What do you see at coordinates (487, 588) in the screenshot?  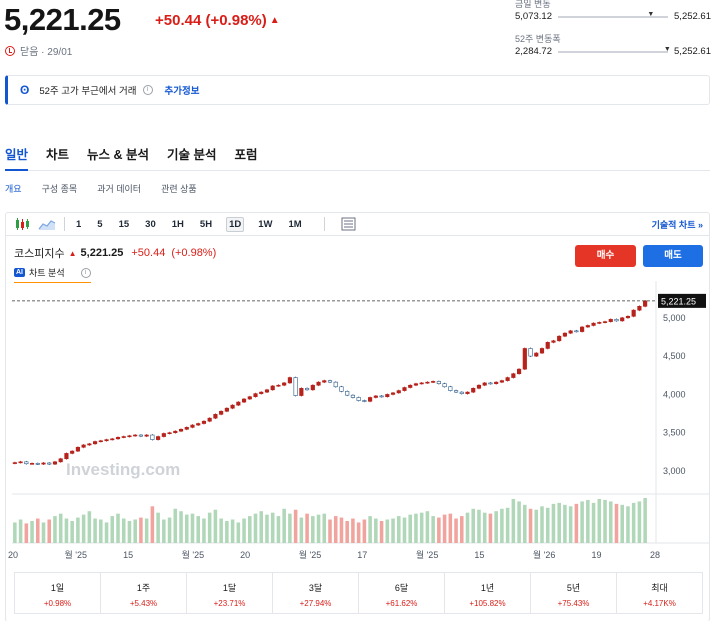 I see `perf-period: 1년` at bounding box center [487, 588].